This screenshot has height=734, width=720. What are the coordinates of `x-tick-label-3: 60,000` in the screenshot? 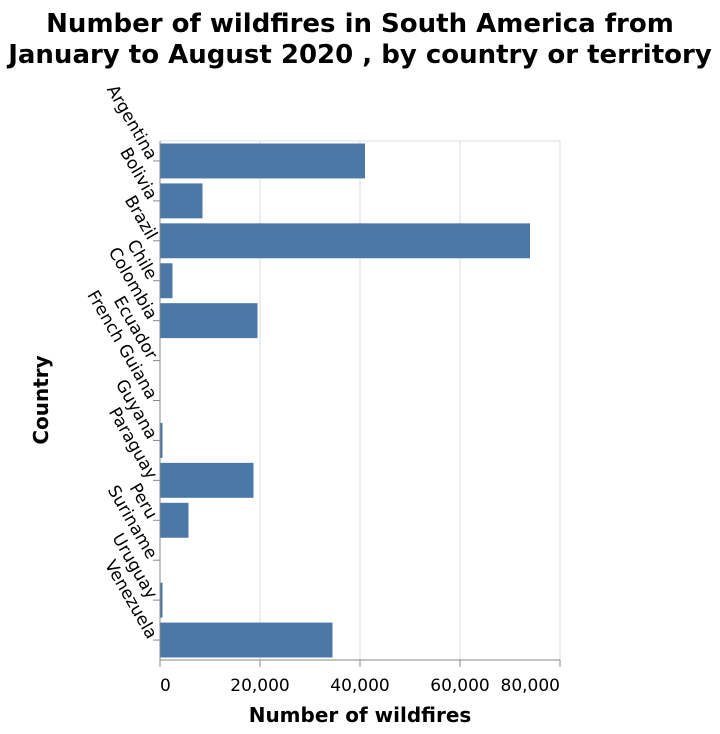 It's located at (459, 686).